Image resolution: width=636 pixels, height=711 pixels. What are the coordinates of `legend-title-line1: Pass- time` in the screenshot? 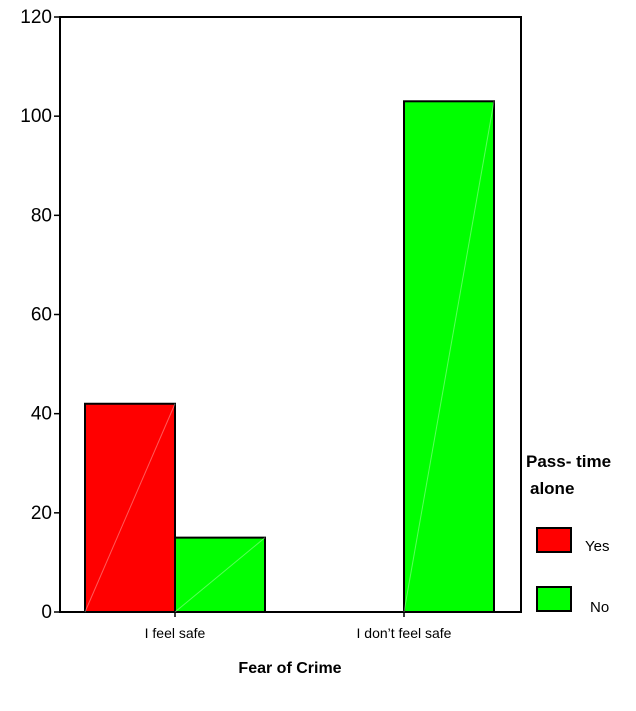 It's located at (568, 461).